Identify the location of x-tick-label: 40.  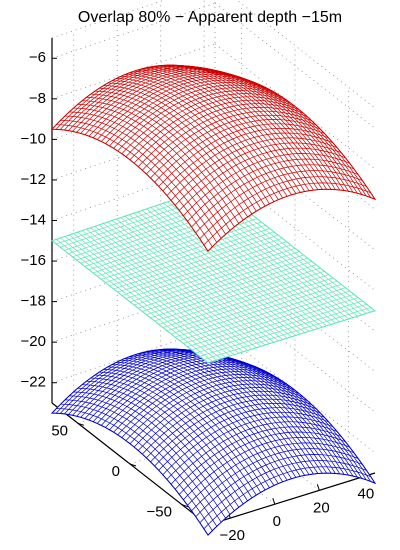
(366, 493).